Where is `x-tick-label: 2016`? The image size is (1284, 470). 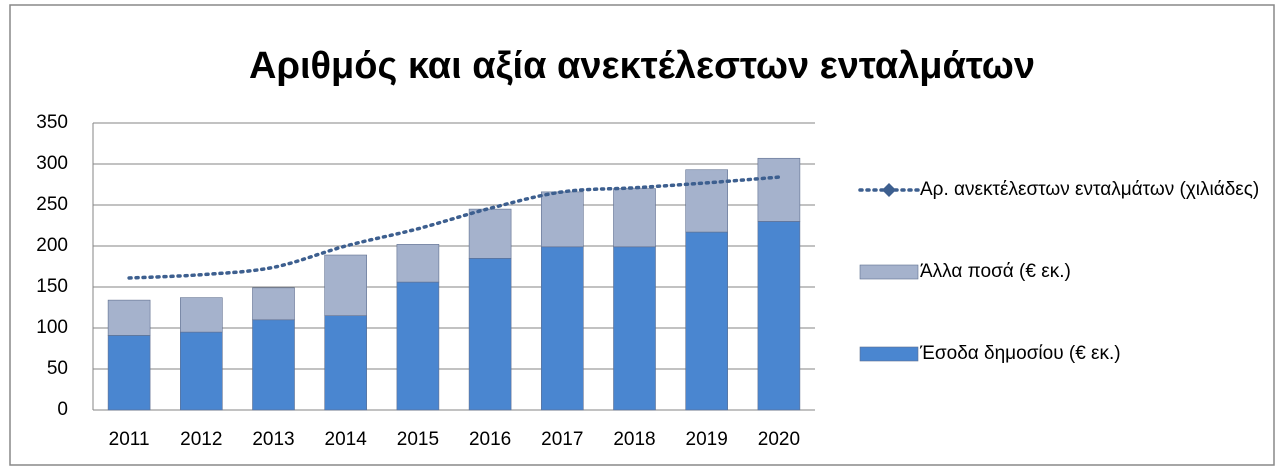 x-tick-label: 2016 is located at coordinates (490, 439).